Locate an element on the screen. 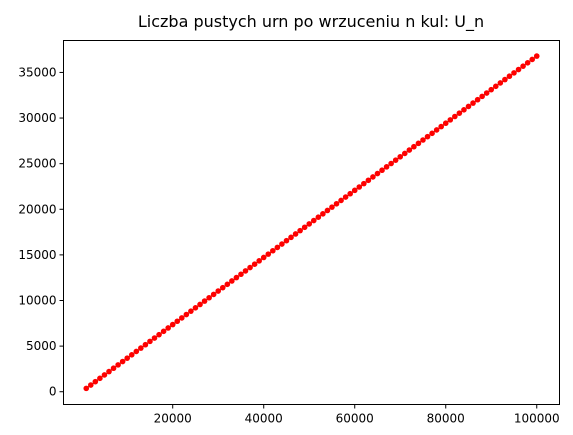  y-tick-label: 35000 is located at coordinates (37, 72).